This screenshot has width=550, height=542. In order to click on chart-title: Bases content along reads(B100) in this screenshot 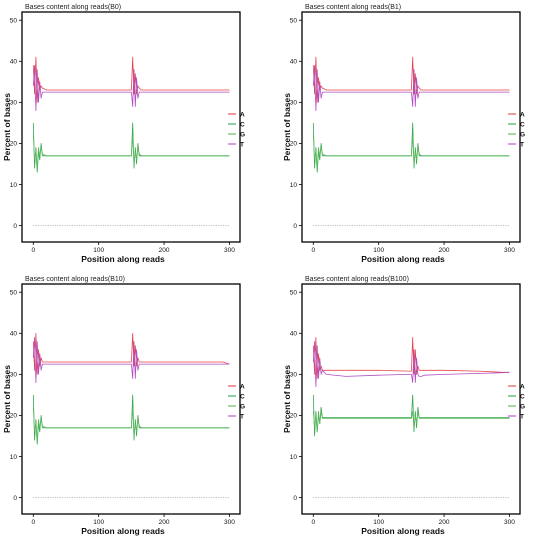, I will do `click(357, 279)`.